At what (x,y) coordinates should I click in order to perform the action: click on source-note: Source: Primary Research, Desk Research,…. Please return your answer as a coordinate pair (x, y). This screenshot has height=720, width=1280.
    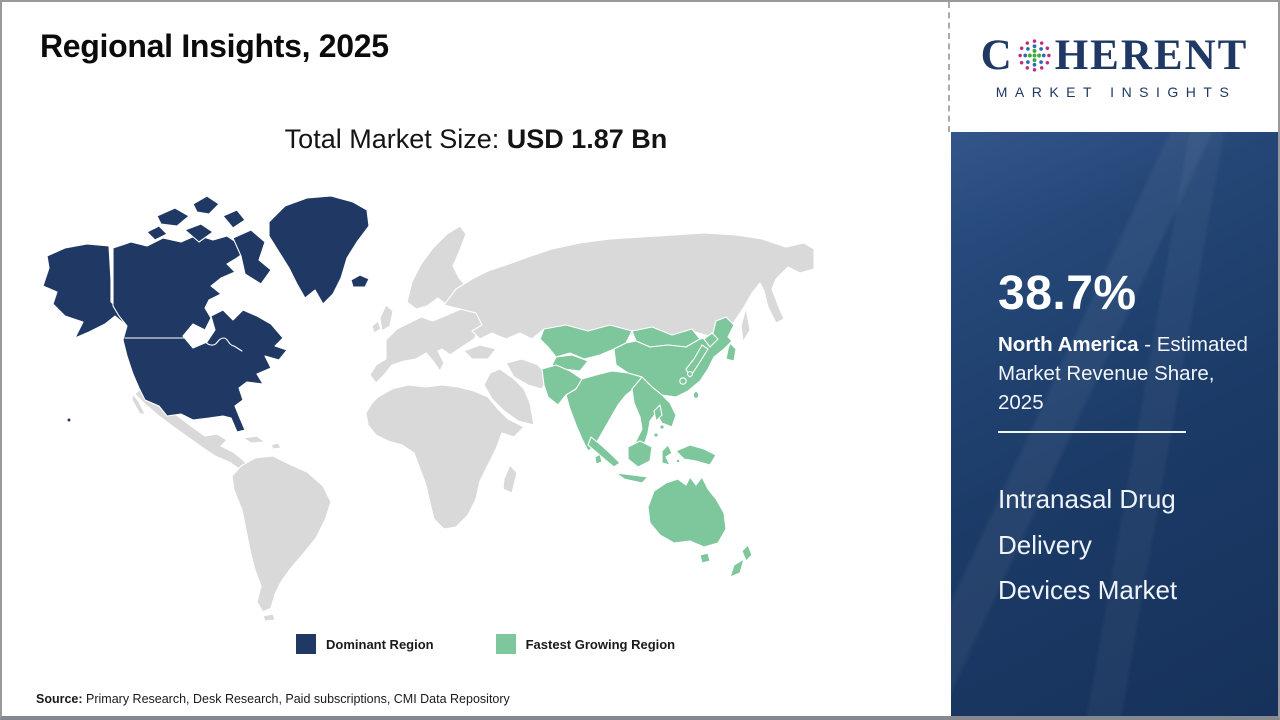
    Looking at the image, I should click on (273, 699).